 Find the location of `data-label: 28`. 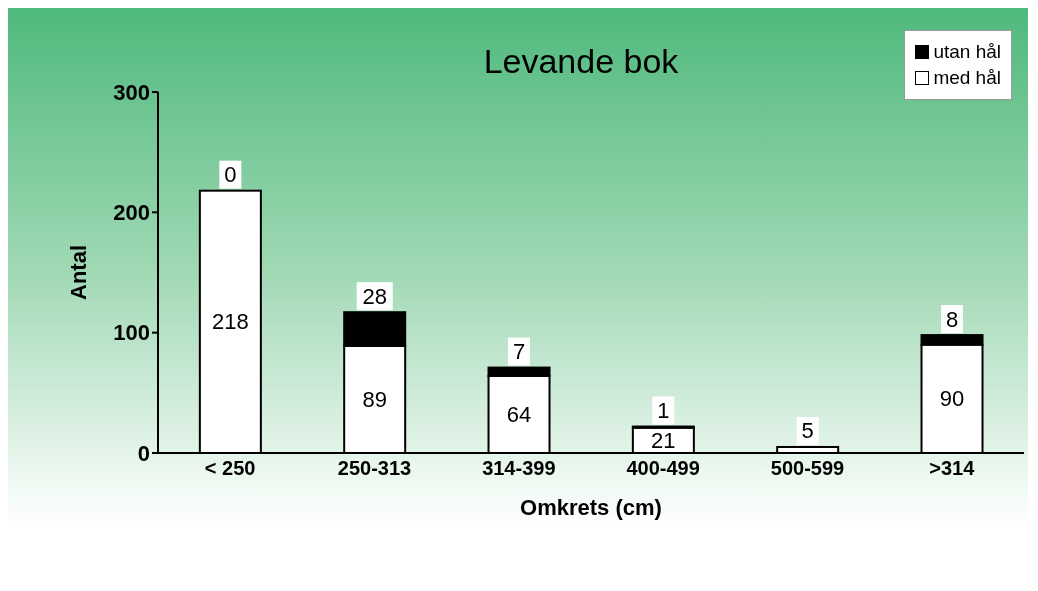

data-label: 28 is located at coordinates (374, 296).